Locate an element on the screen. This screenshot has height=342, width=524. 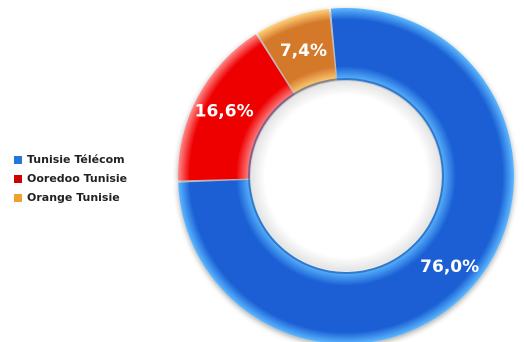
legend-label-orange-tunisie: Orange Tunisie is located at coordinates (73, 197).